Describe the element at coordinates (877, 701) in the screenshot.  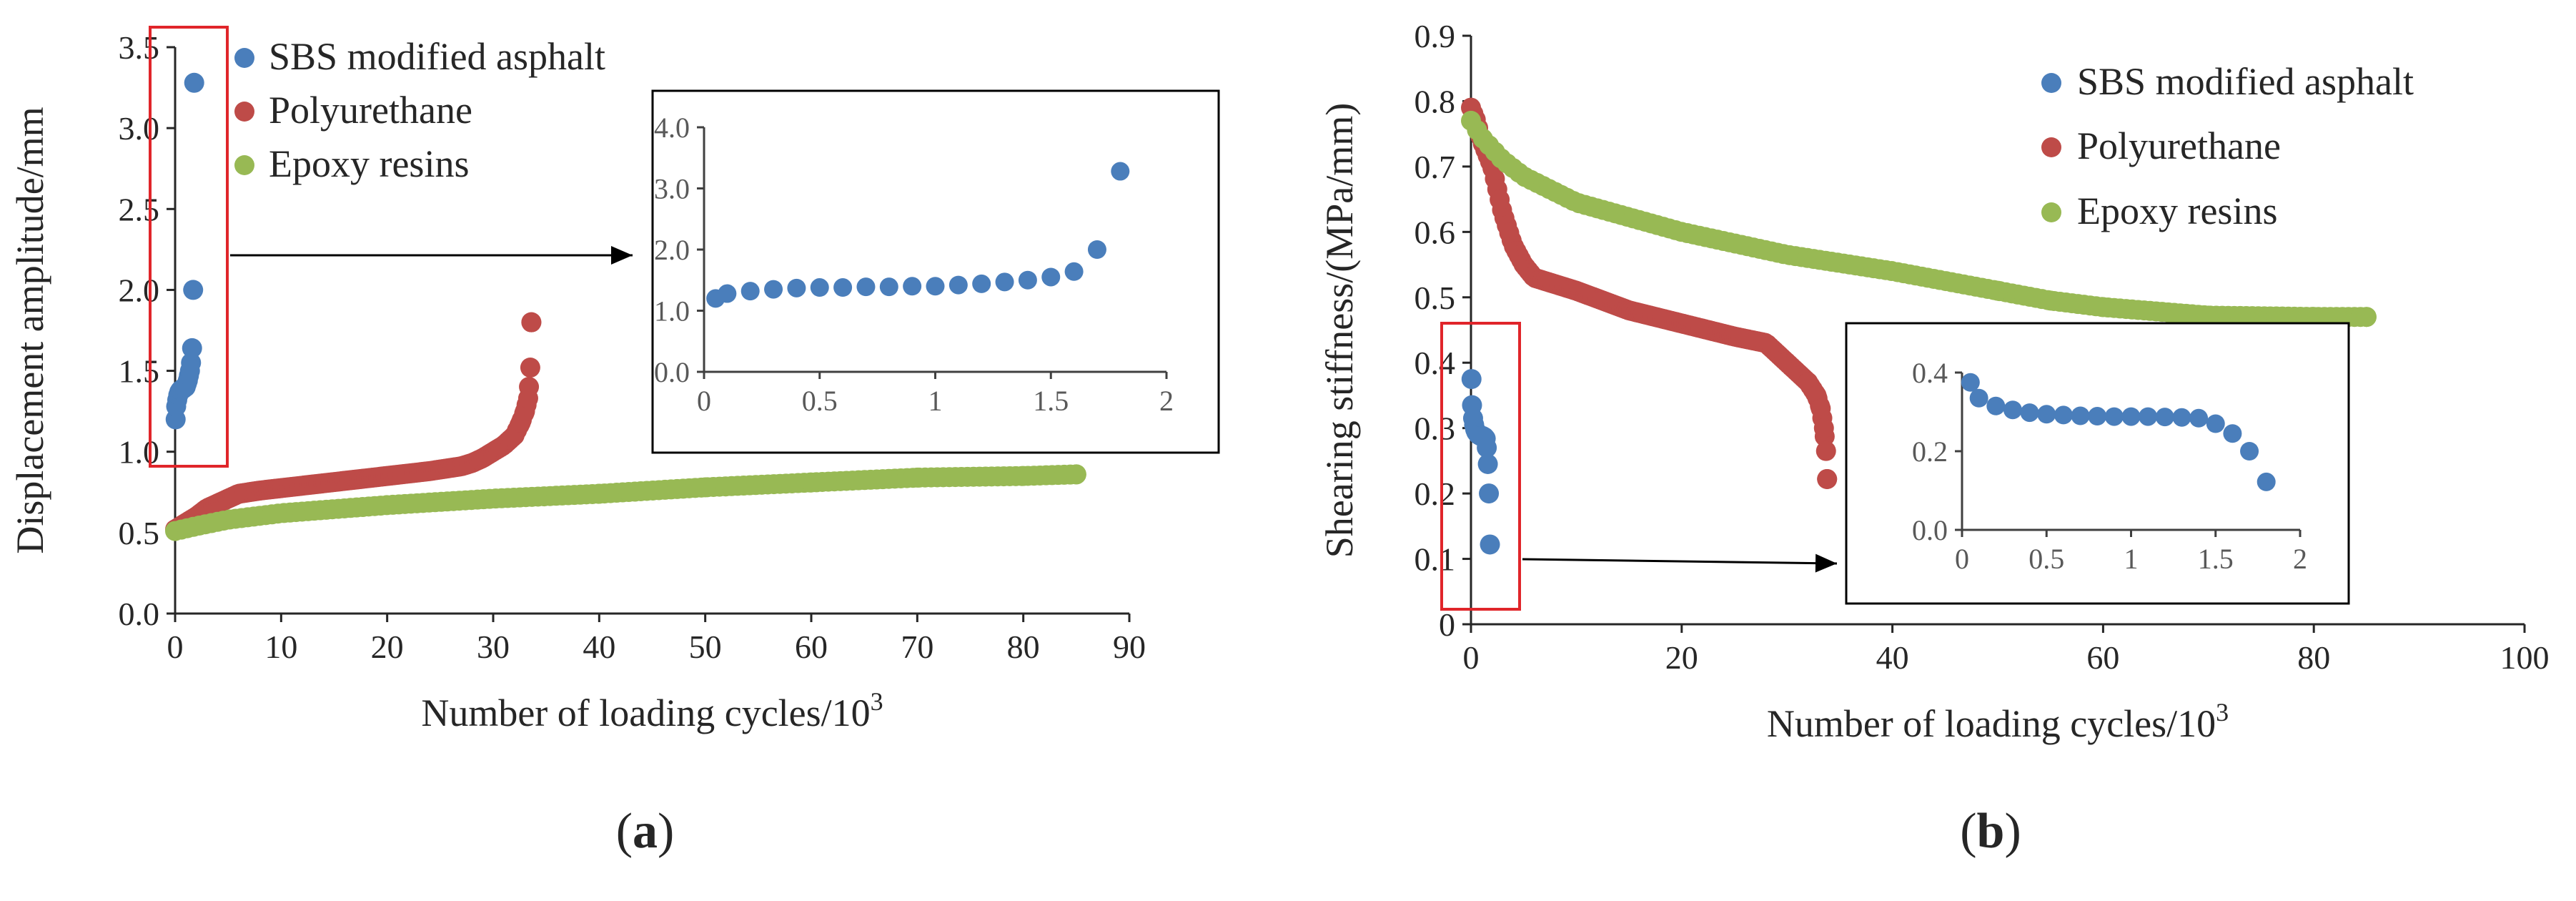
I see `x-axis-label-superscript: 3` at that location.